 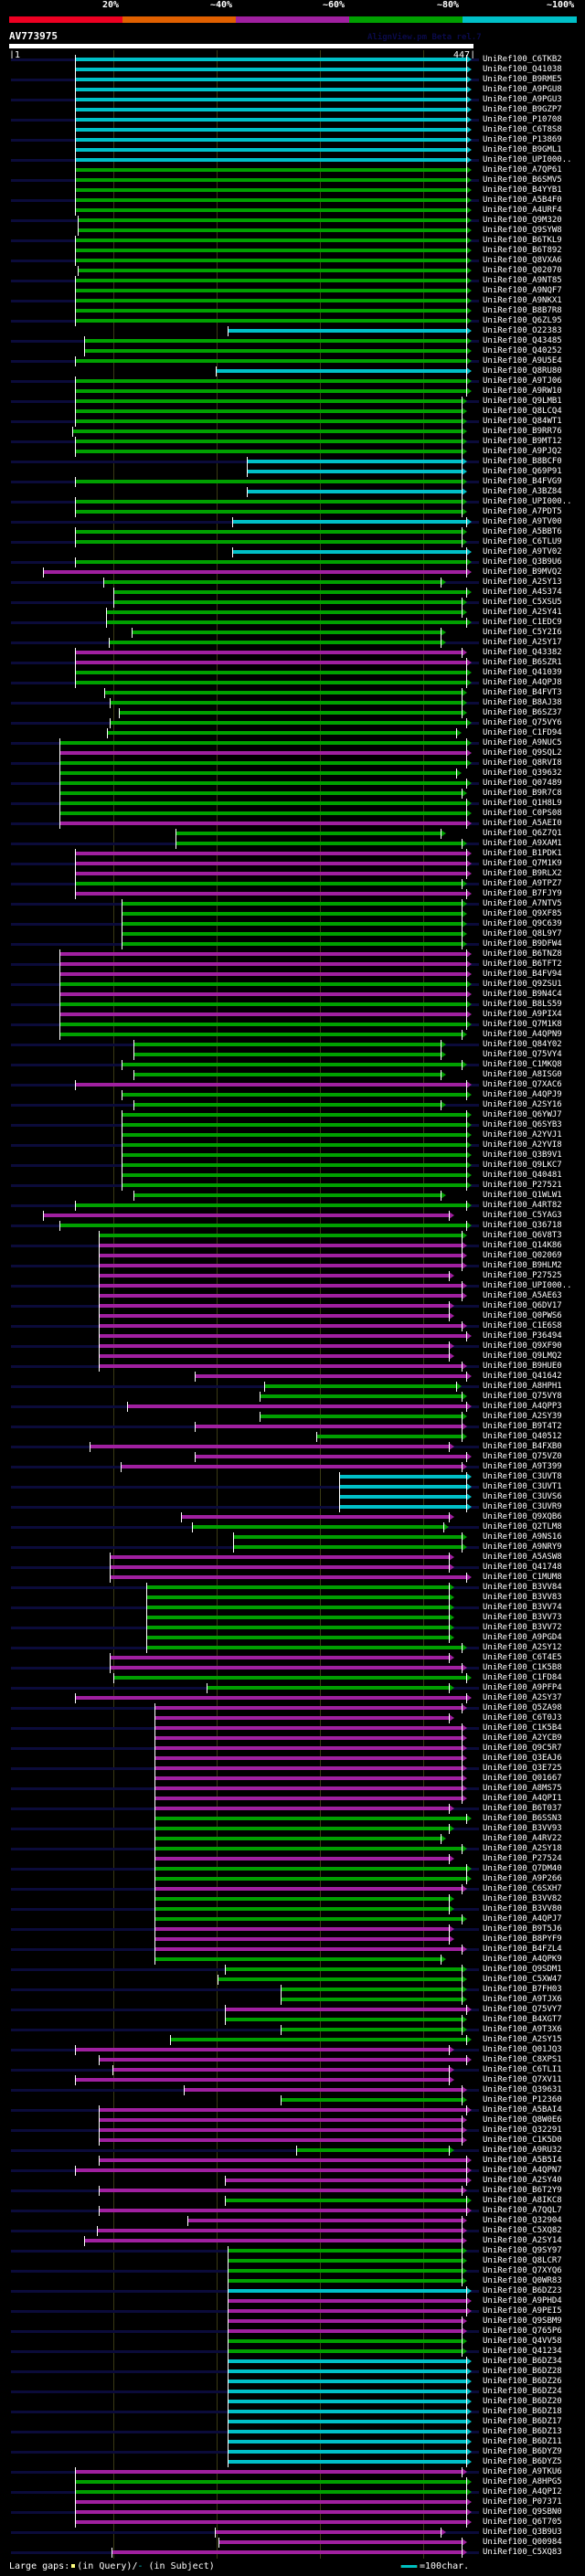 What do you see at coordinates (293, 1889) in the screenshot?
I see `hit-row: UniRef100_C6SXH7` at bounding box center [293, 1889].